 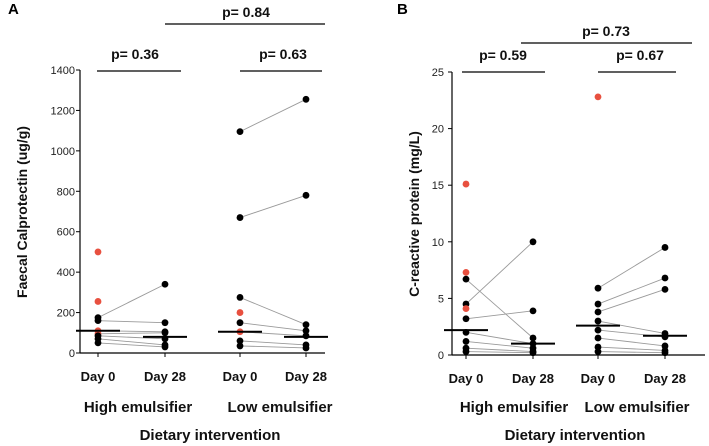 What do you see at coordinates (503, 55) in the screenshot?
I see `p-value-high: p= 0.59` at bounding box center [503, 55].